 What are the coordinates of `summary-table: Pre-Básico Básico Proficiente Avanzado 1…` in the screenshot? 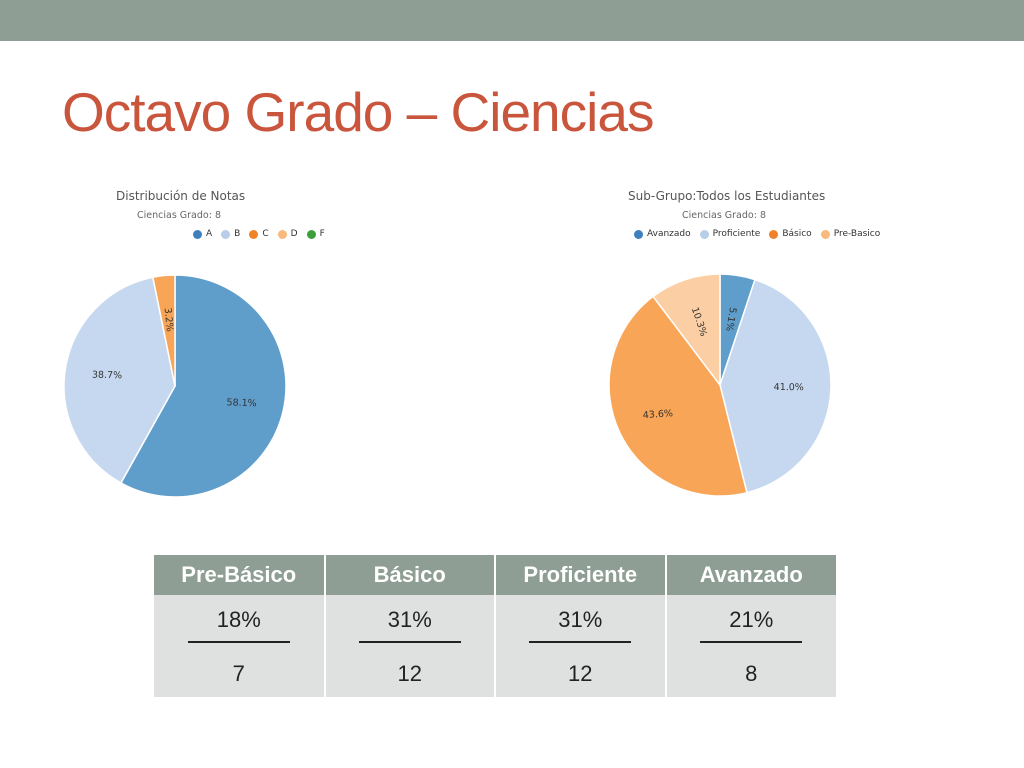 It's located at (495, 626).